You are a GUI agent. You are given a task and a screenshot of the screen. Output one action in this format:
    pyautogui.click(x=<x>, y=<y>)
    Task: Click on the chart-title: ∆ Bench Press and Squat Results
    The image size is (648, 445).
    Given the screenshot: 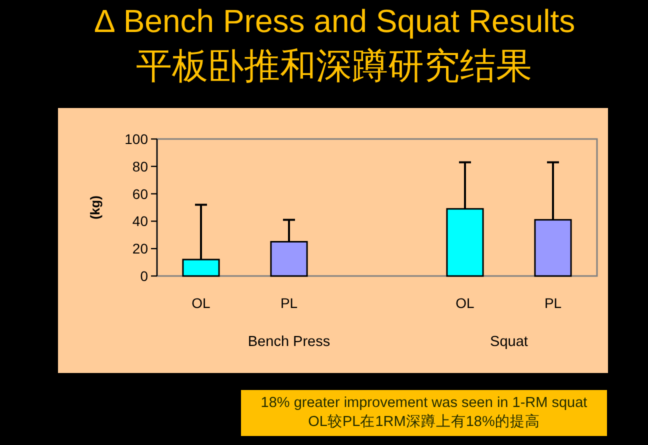 What is the action you would take?
    pyautogui.click(x=335, y=21)
    